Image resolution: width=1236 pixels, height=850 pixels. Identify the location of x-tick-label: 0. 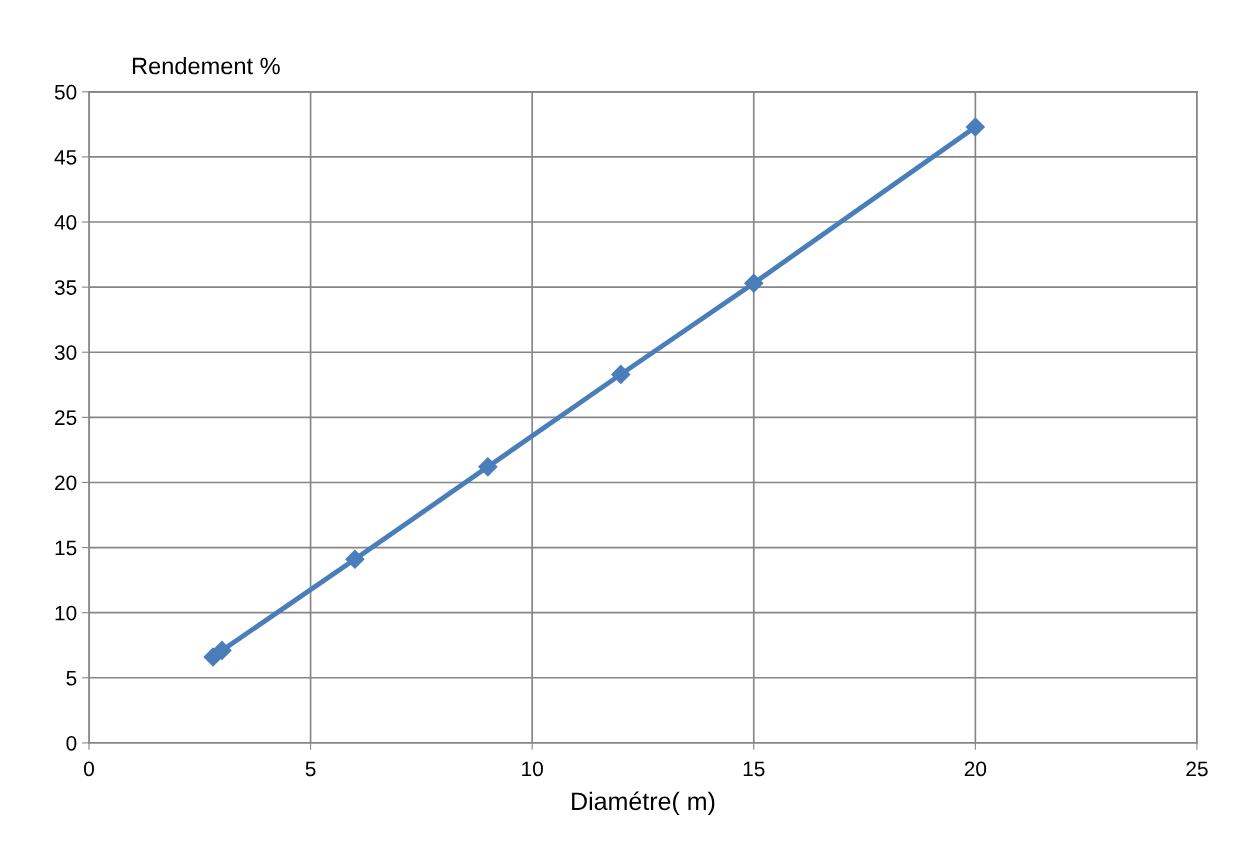
(89, 769).